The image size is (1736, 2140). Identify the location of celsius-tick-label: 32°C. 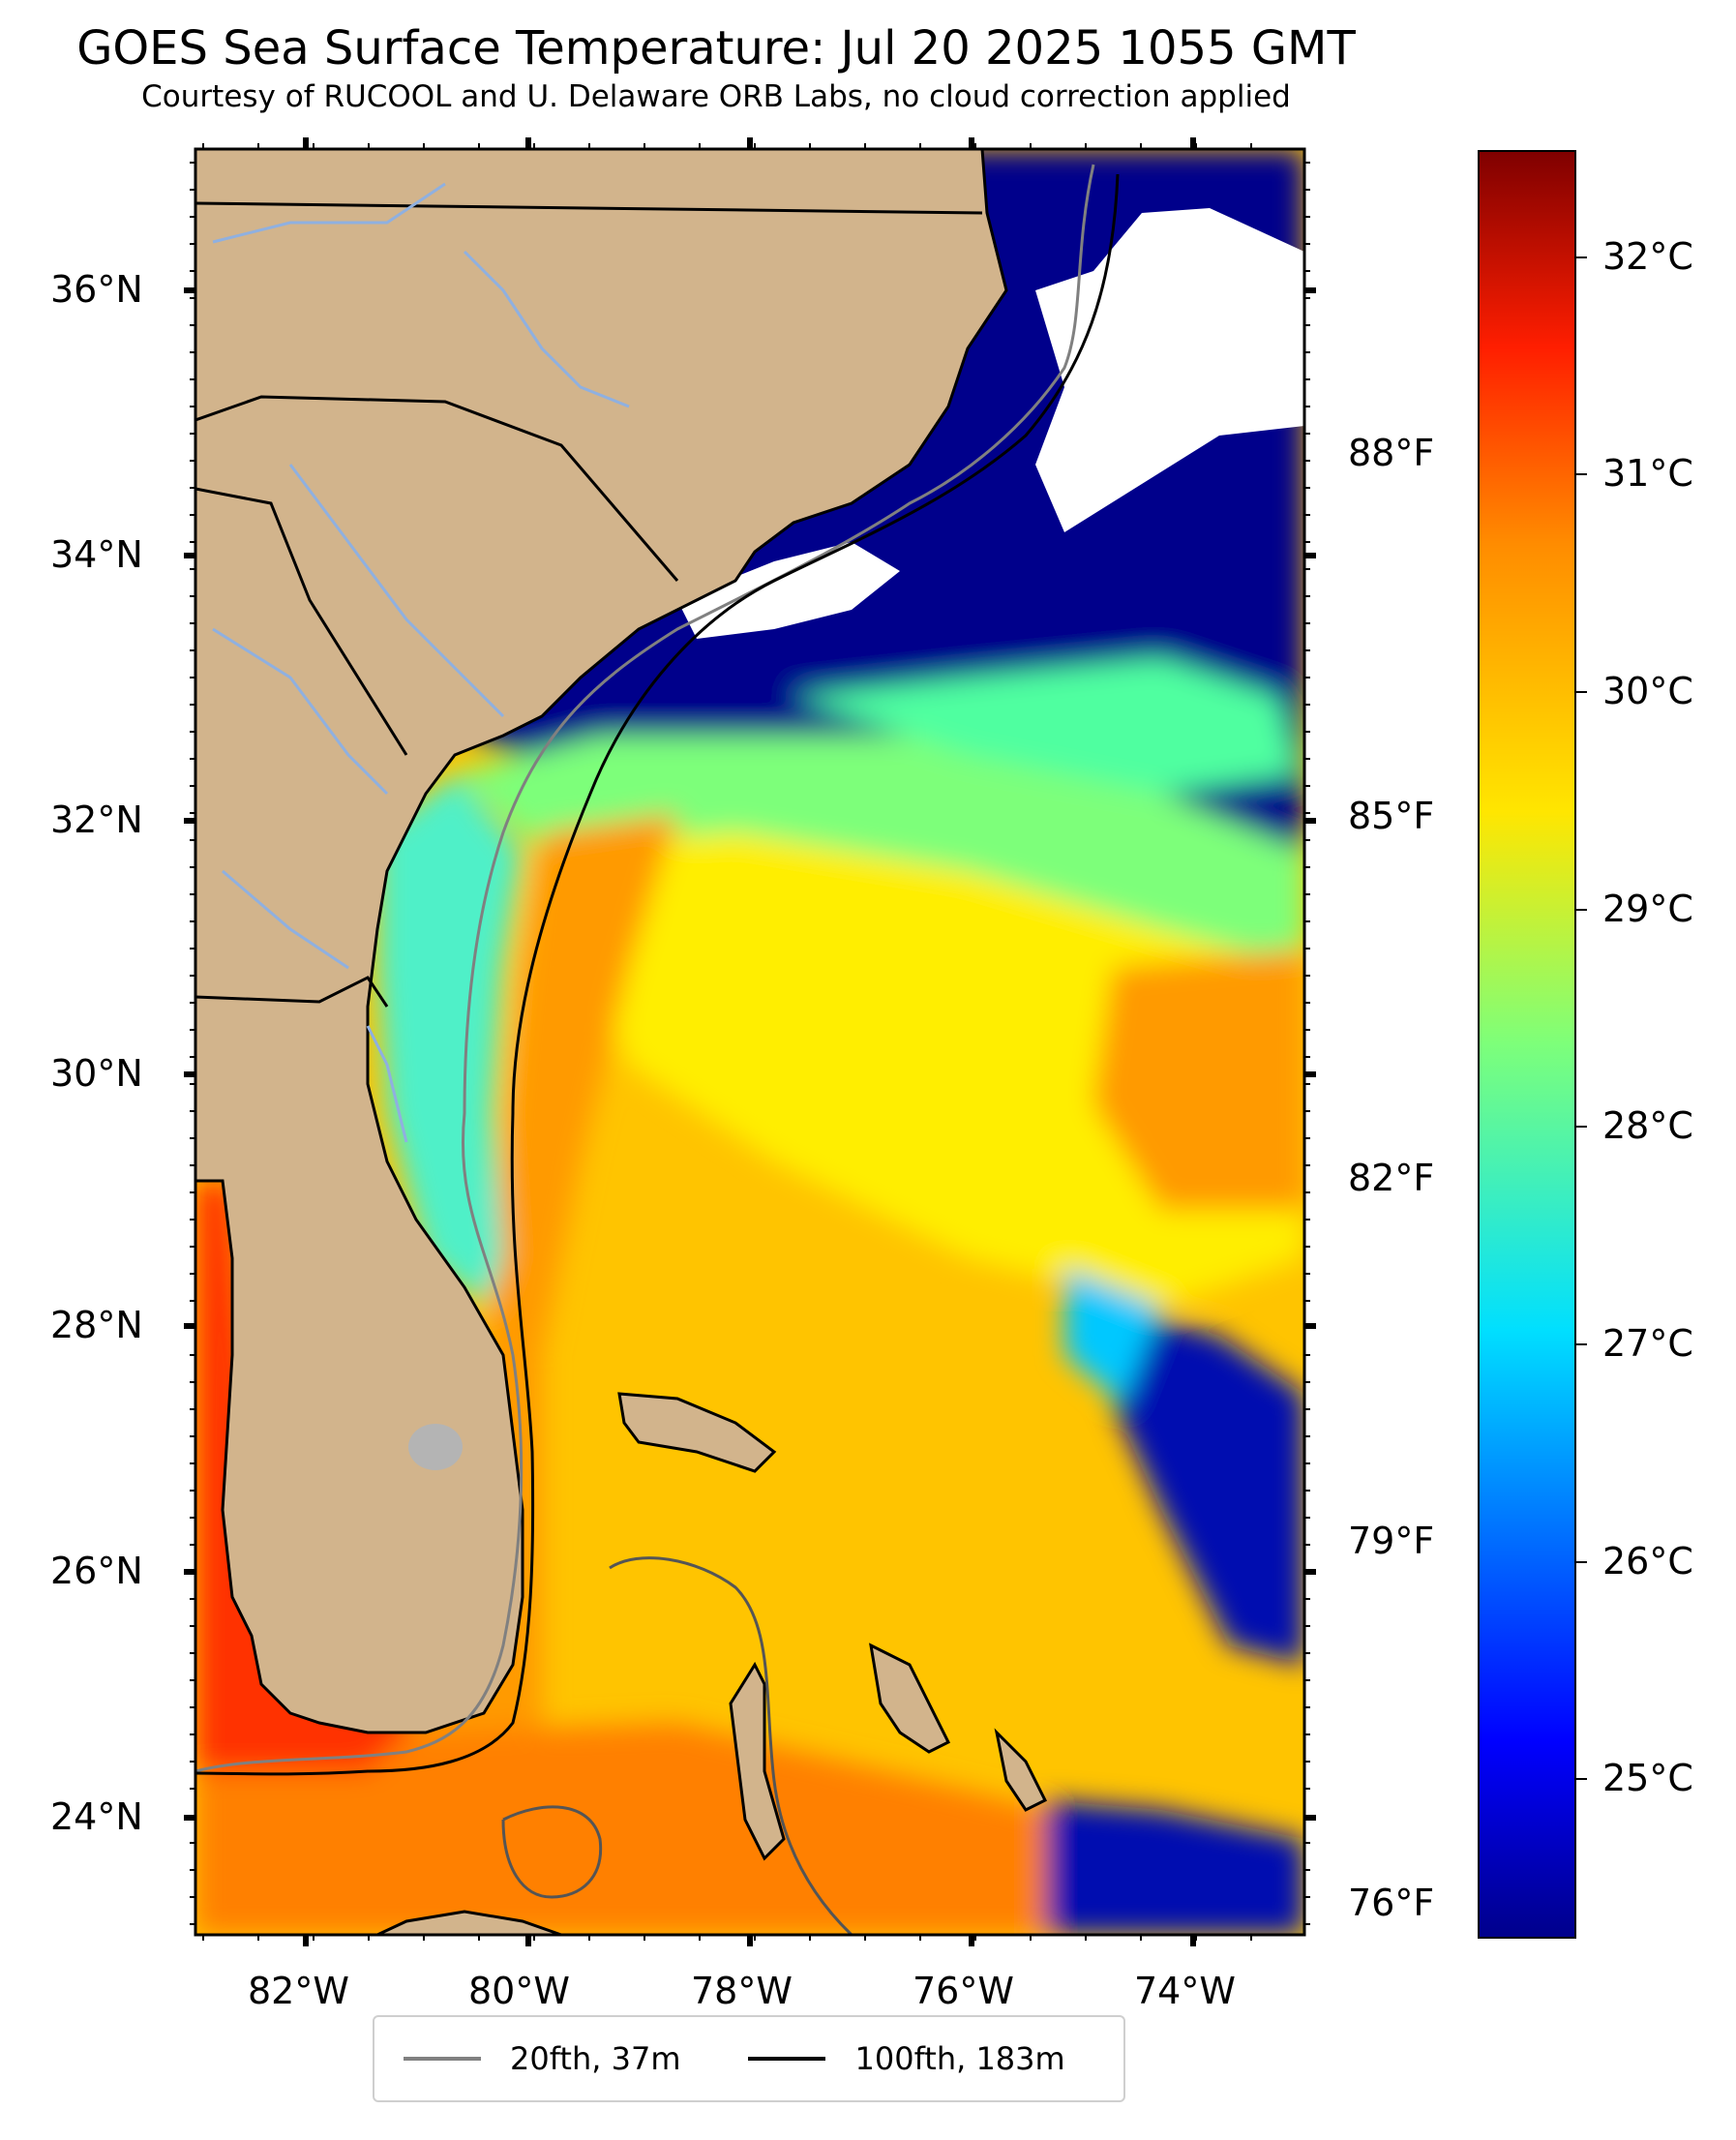
(1647, 257).